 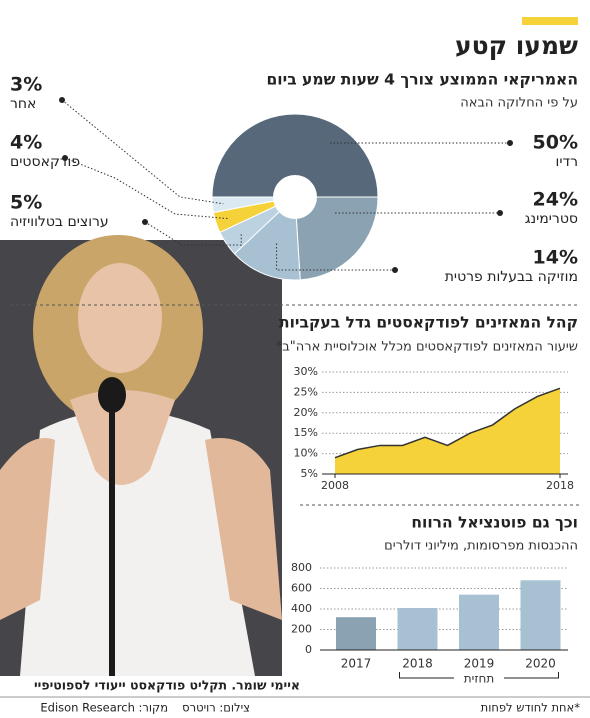 What do you see at coordinates (531, 708) in the screenshot?
I see `footnote: *אחת לחודש לפחות` at bounding box center [531, 708].